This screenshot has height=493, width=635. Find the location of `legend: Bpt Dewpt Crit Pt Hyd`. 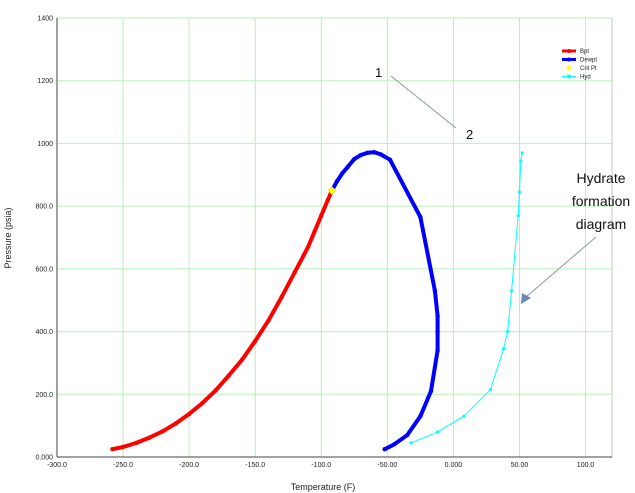

legend: Bpt Dewpt Crit Pt Hyd is located at coordinates (579, 65).